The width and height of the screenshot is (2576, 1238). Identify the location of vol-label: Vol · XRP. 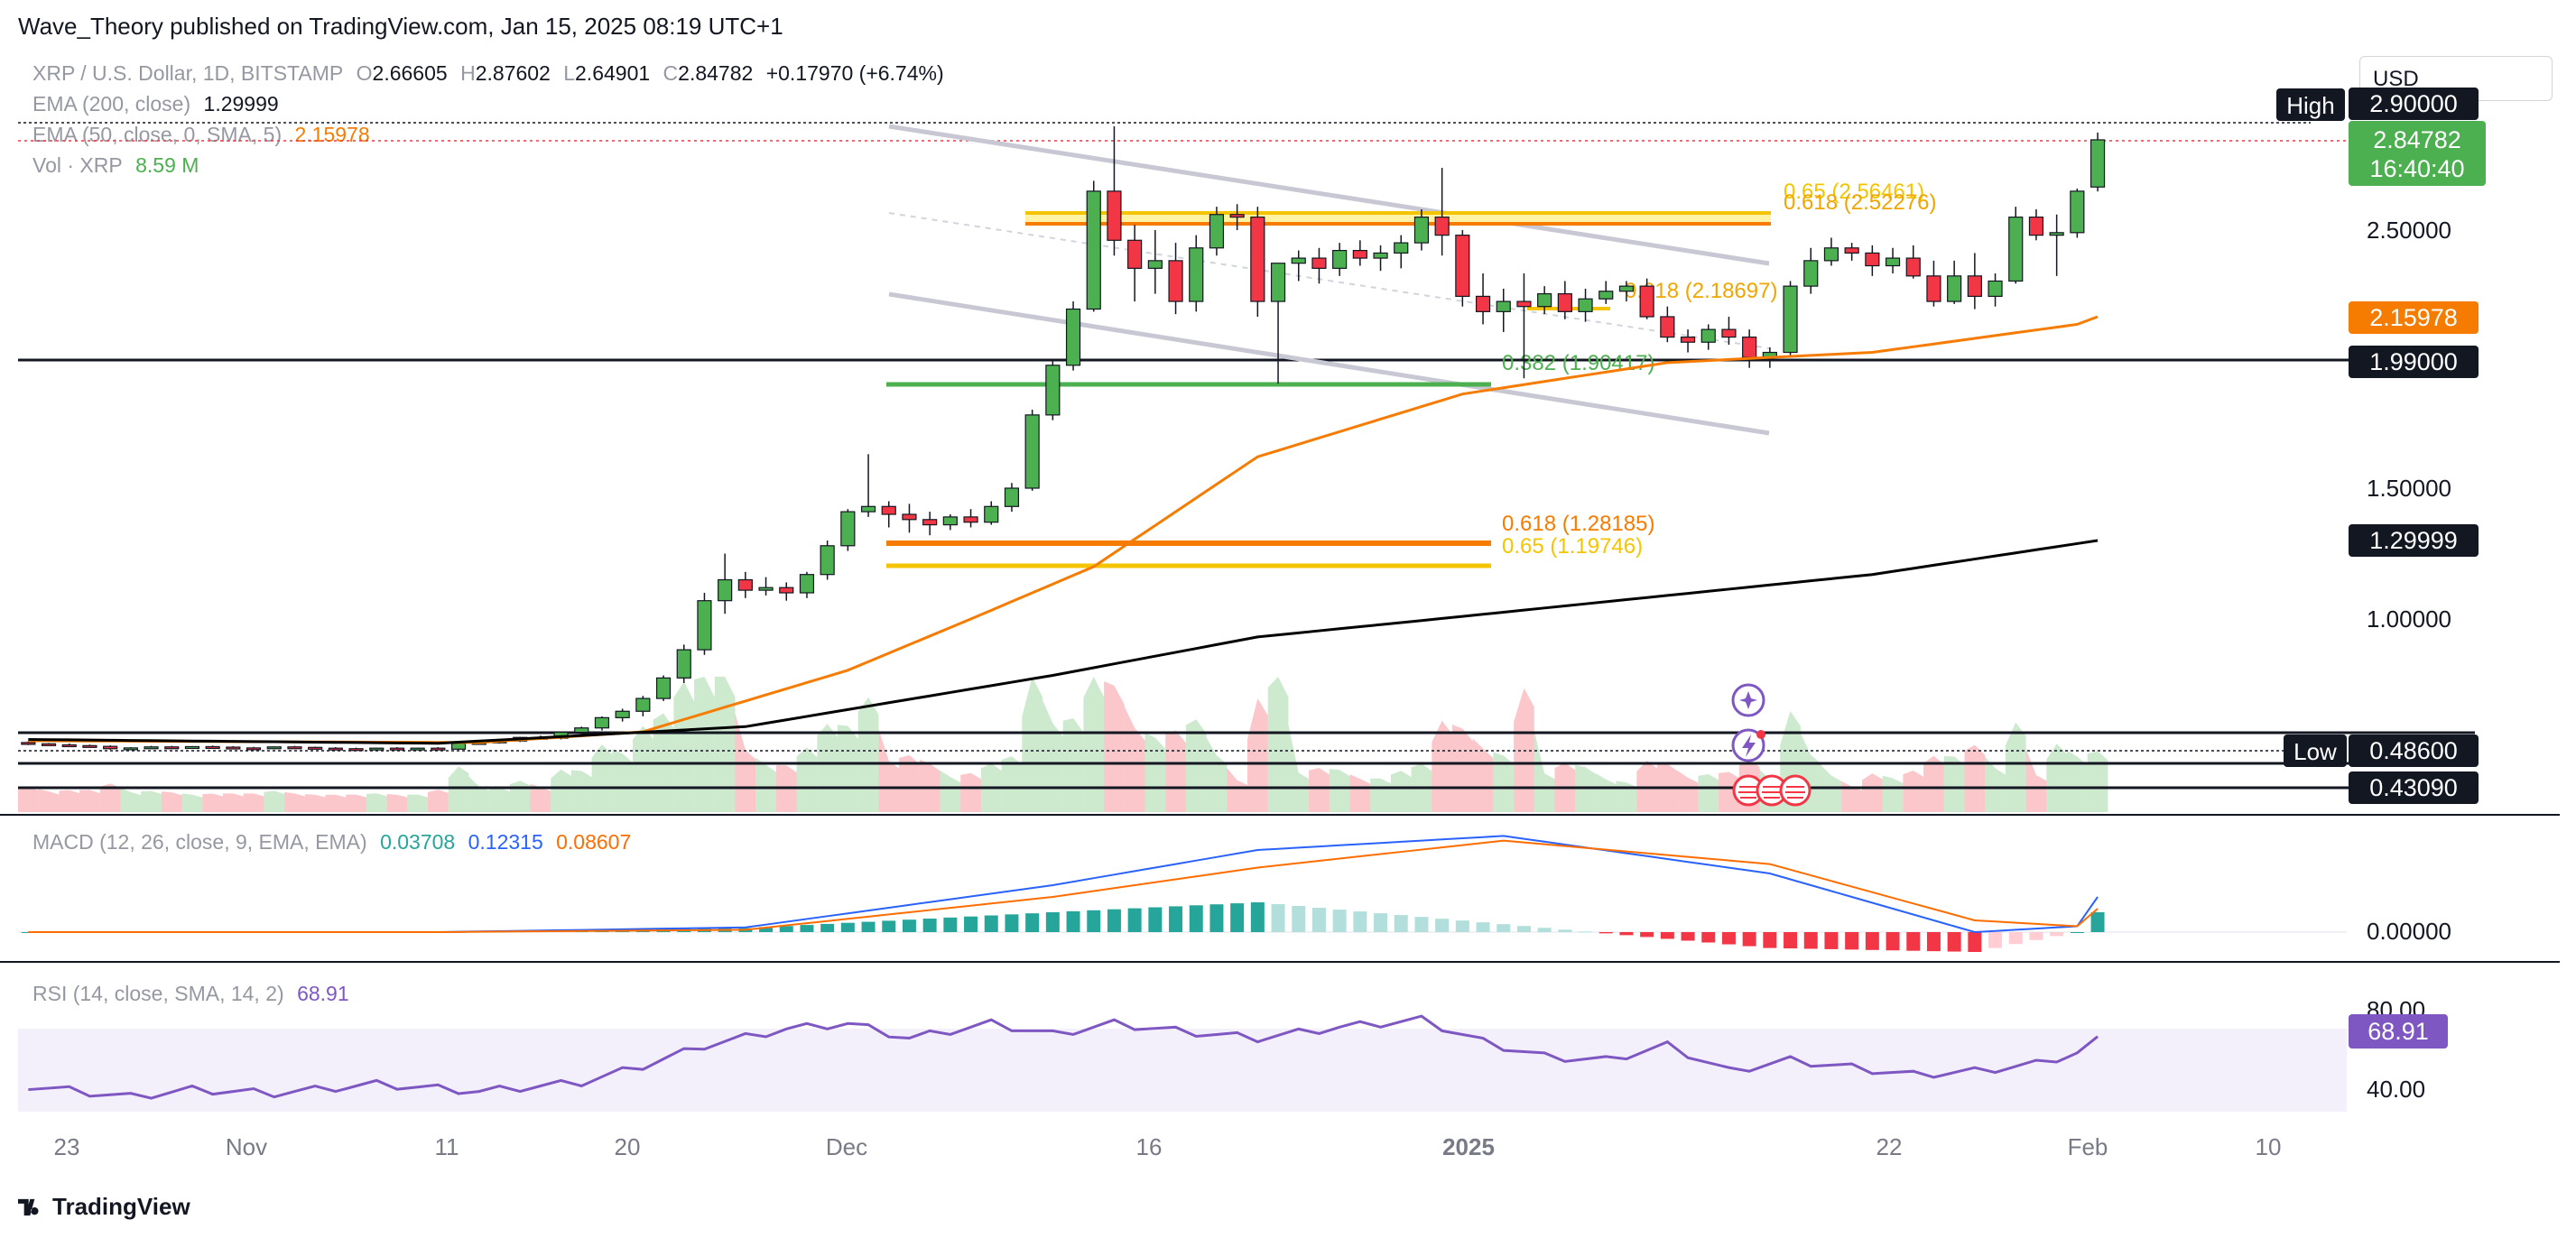
(77, 165).